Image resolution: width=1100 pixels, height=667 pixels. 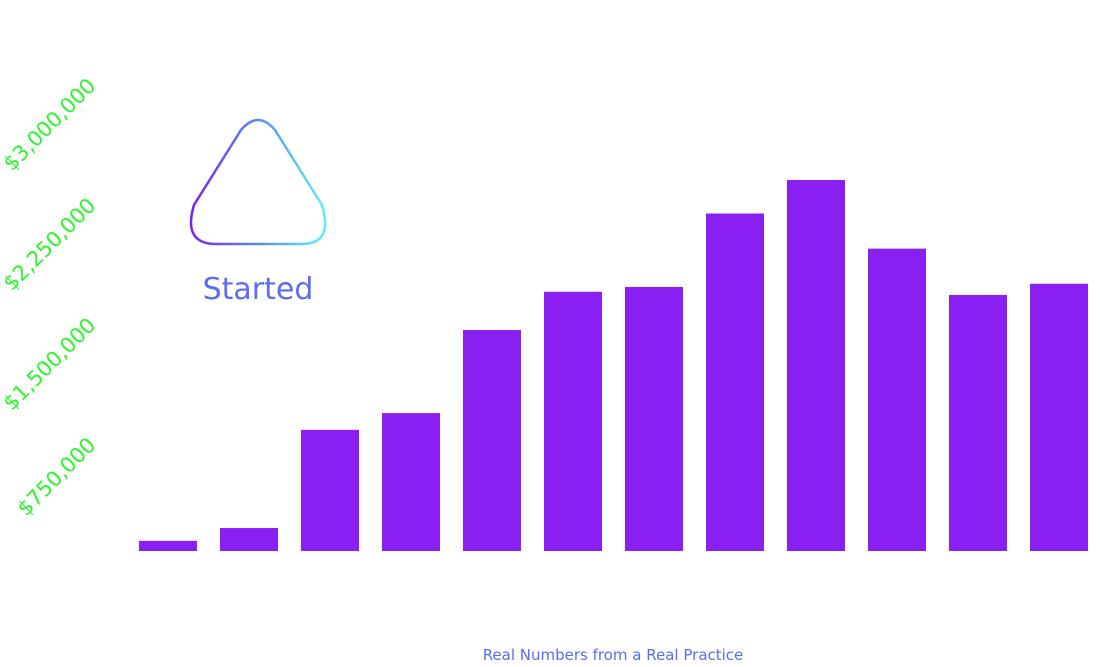 What do you see at coordinates (613, 655) in the screenshot?
I see `chart-caption: Real Numbers from a Real Practice` at bounding box center [613, 655].